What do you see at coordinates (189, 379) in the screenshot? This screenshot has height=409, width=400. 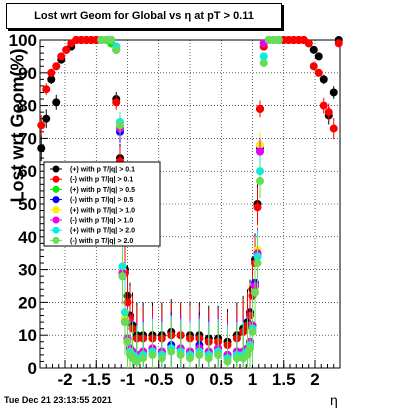 I see `x-tick-label: 0` at bounding box center [189, 379].